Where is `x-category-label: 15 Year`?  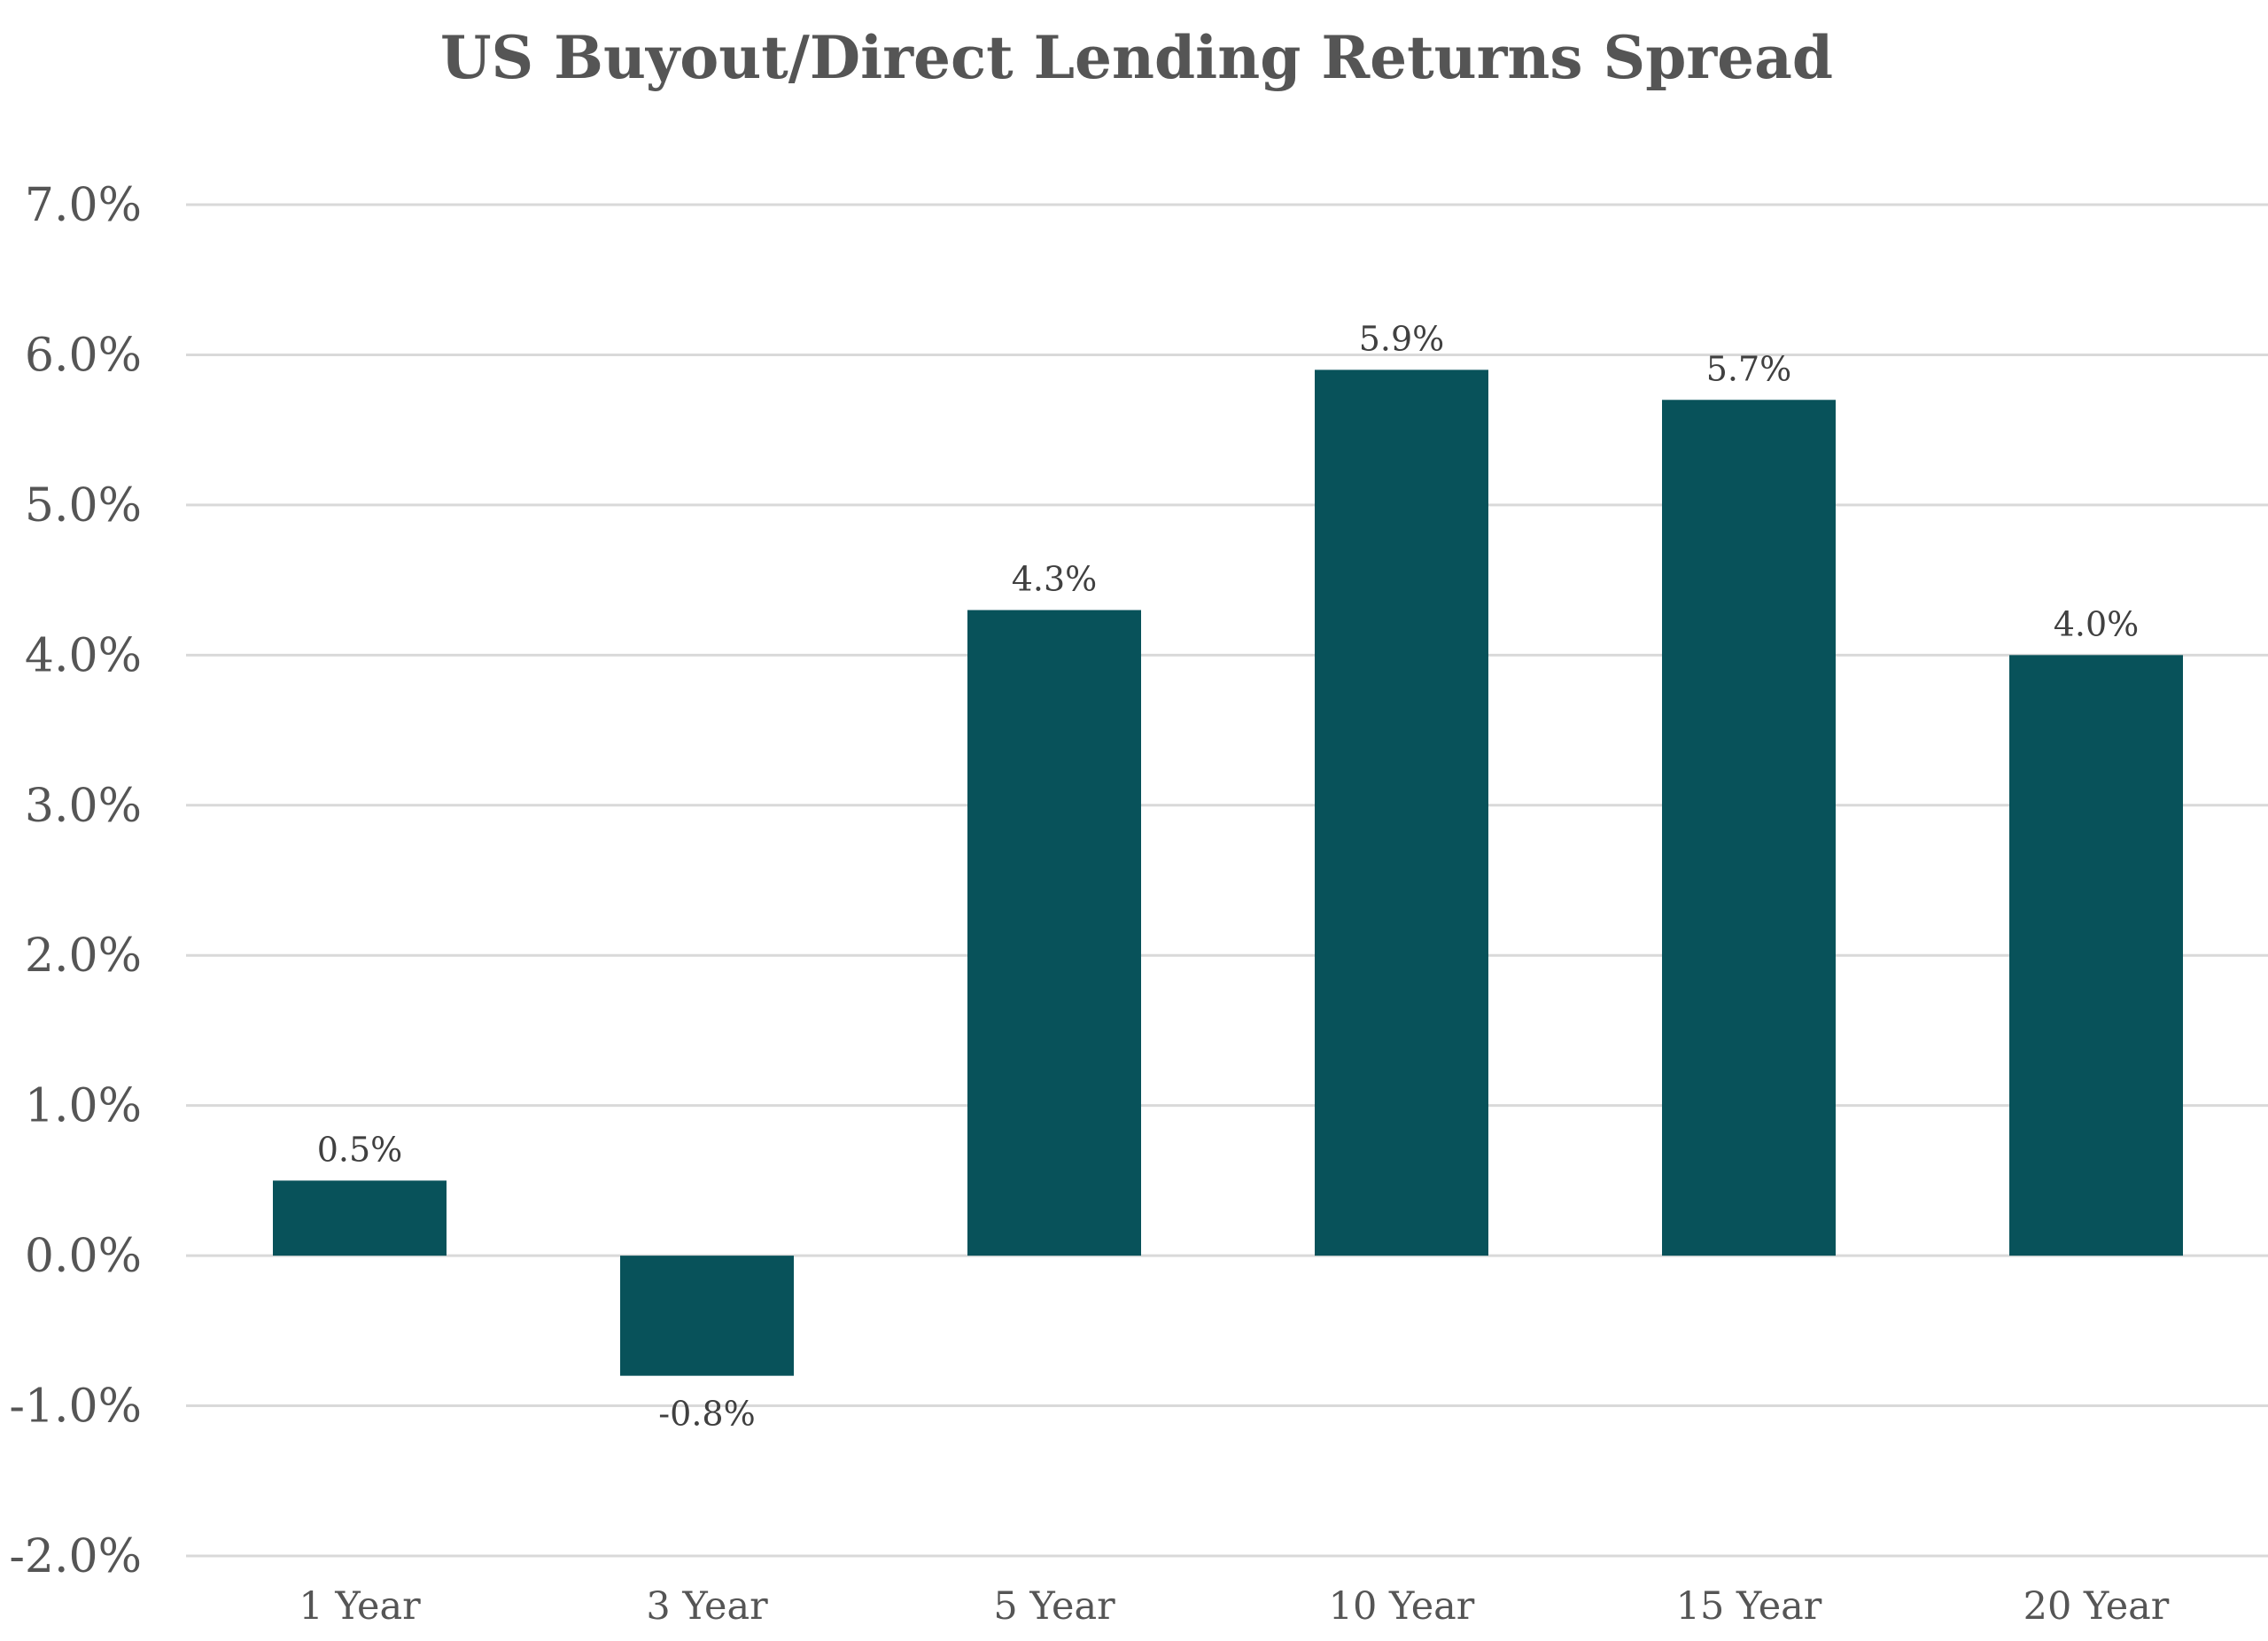
x-category-label: 15 Year is located at coordinates (1749, 1606).